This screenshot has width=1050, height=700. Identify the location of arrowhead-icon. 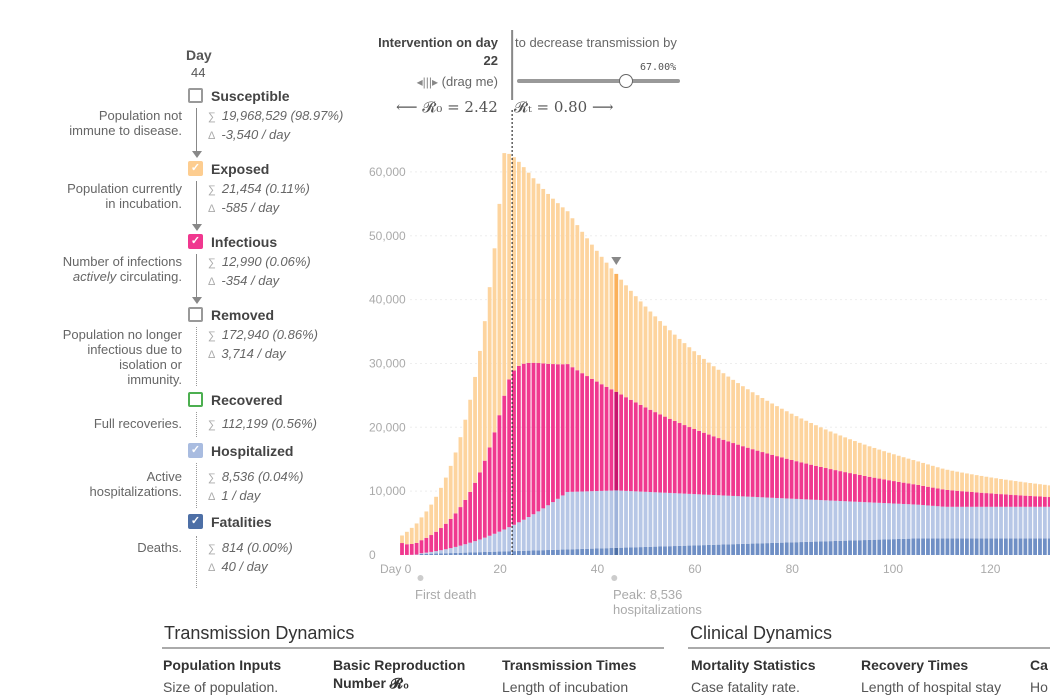
(197, 300).